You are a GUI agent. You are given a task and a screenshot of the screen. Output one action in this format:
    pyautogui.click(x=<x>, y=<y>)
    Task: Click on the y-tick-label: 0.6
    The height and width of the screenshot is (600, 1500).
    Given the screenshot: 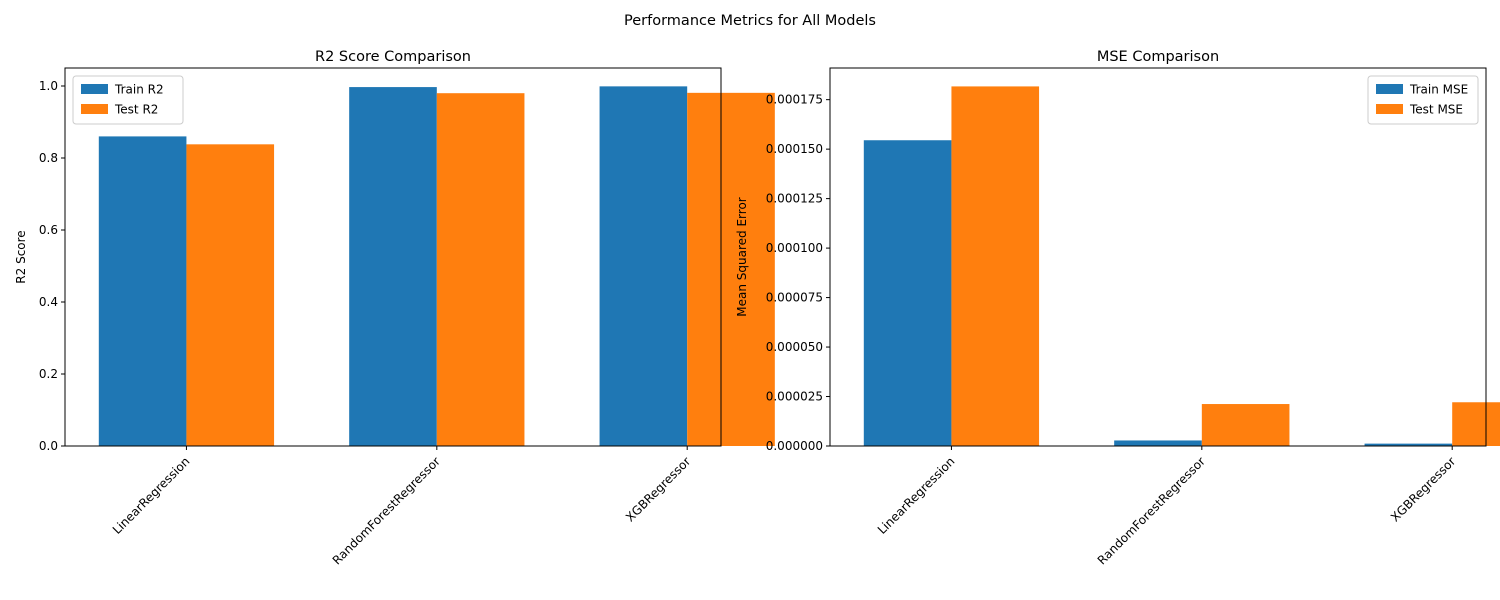 What is the action you would take?
    pyautogui.click(x=48, y=230)
    